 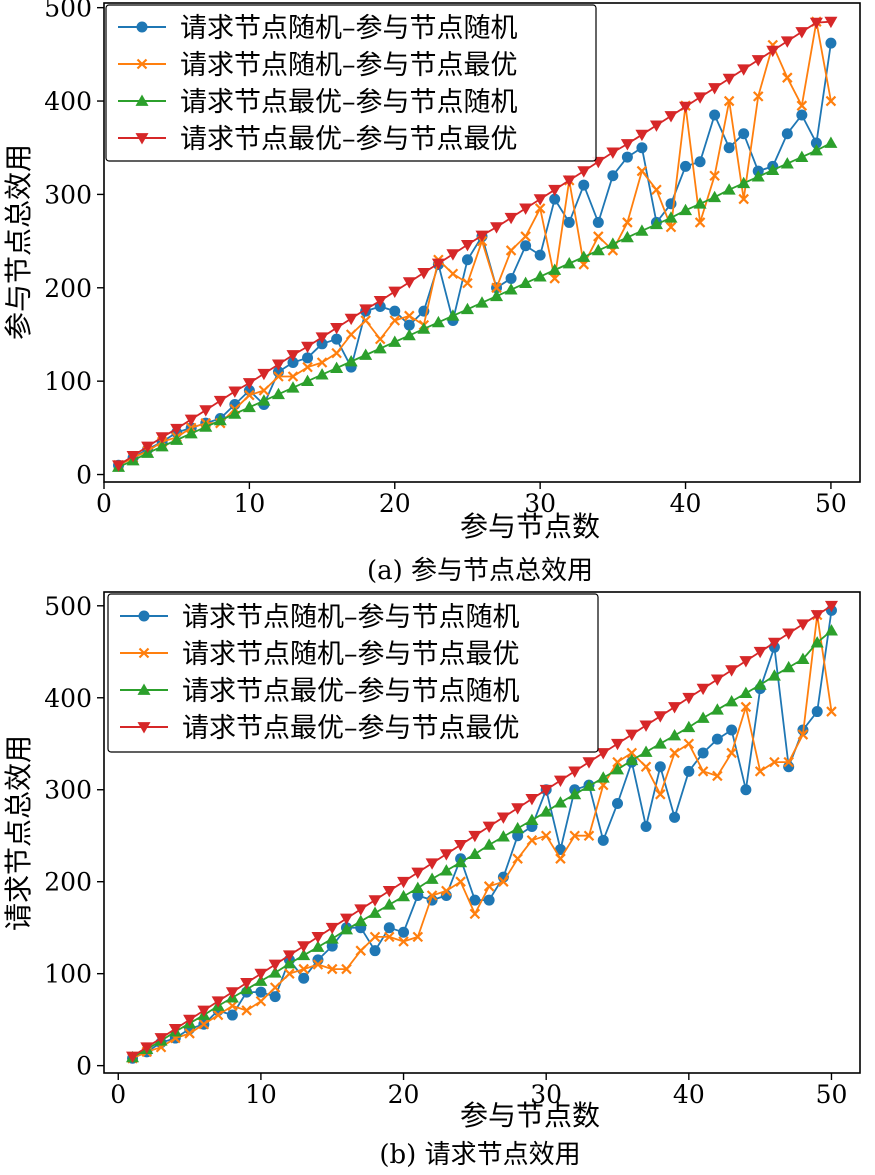 What do you see at coordinates (351, 83) in the screenshot?
I see `legend-box` at bounding box center [351, 83].